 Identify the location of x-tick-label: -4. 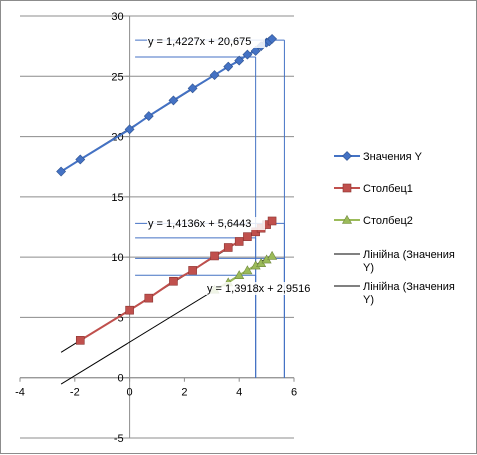
(20, 393).